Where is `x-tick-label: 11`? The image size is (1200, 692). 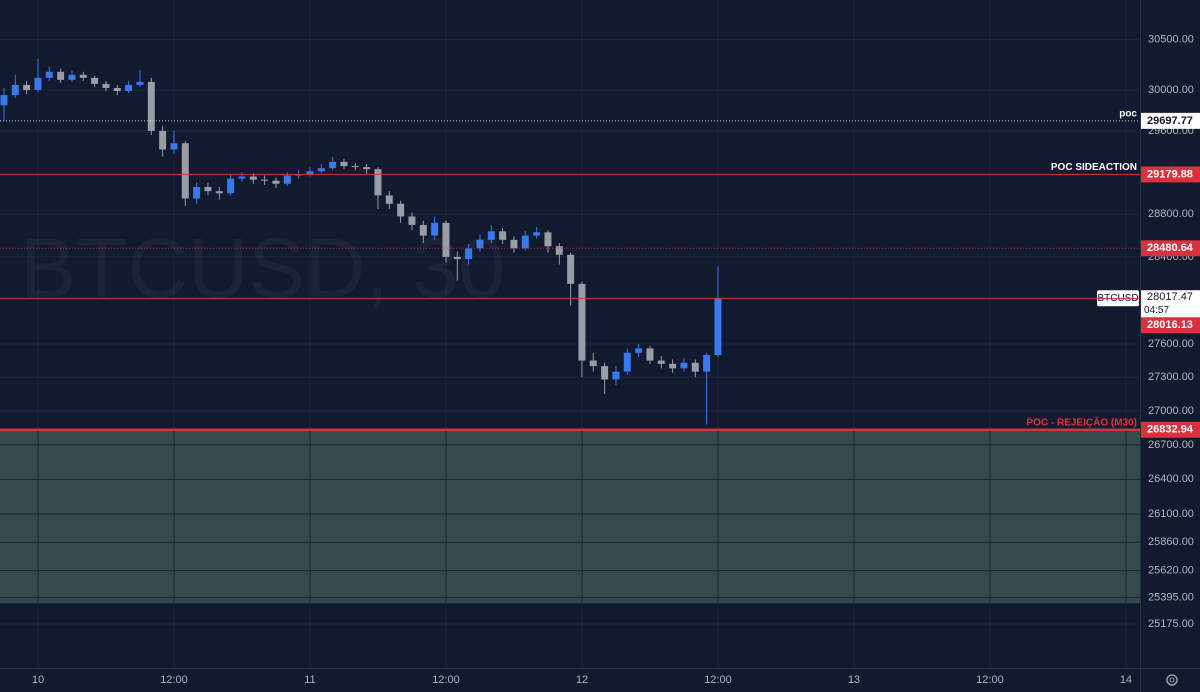
x-tick-label: 11 is located at coordinates (309, 680).